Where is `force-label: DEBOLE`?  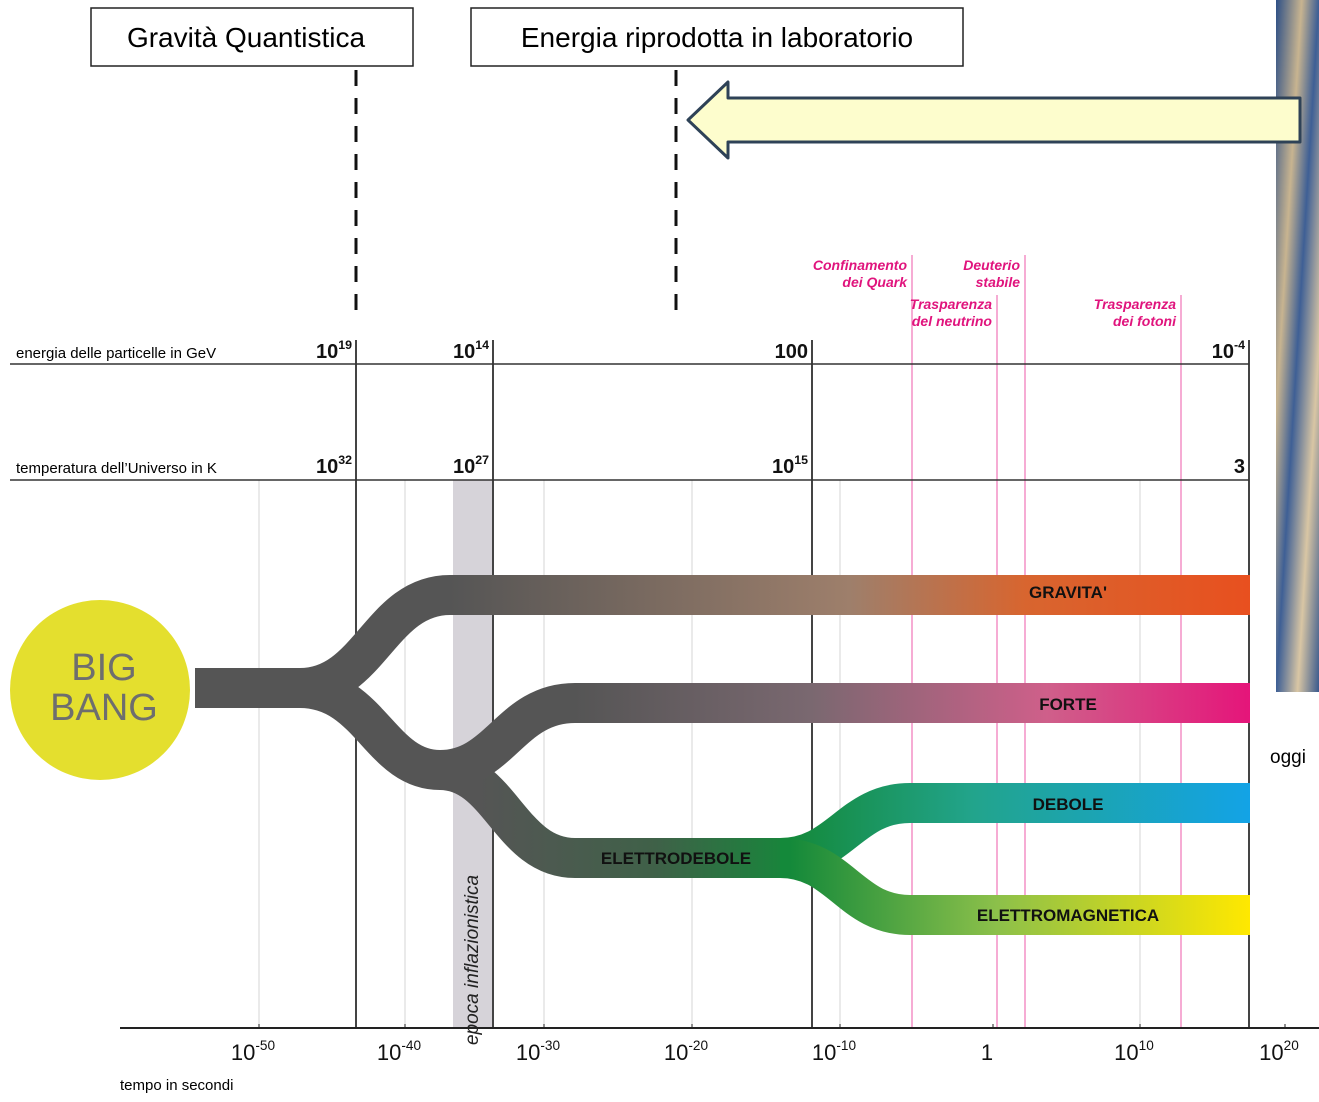 force-label: DEBOLE is located at coordinates (1068, 804).